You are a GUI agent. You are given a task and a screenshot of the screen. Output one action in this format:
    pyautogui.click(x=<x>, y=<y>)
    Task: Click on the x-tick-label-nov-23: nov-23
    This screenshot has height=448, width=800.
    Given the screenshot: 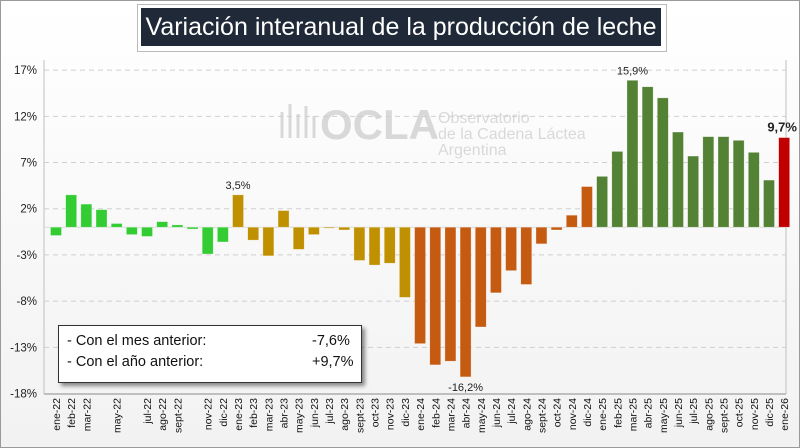 What is the action you would take?
    pyautogui.click(x=391, y=414)
    